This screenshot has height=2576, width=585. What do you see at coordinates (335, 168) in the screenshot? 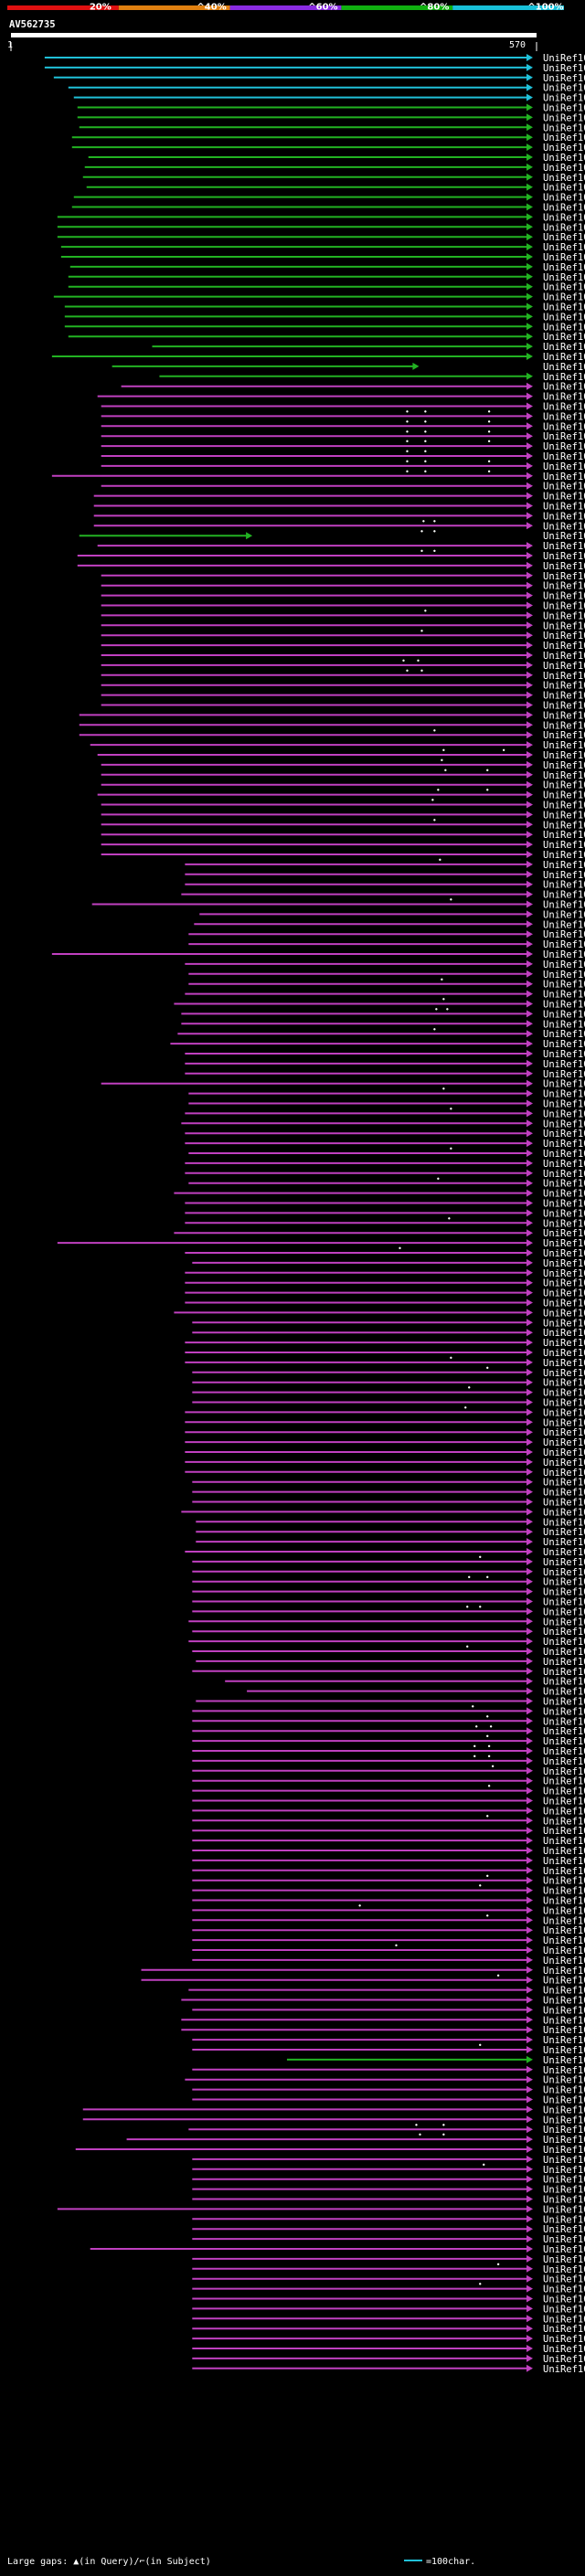
I see `hit-row: UniRef100_C6T7V7` at bounding box center [335, 168].